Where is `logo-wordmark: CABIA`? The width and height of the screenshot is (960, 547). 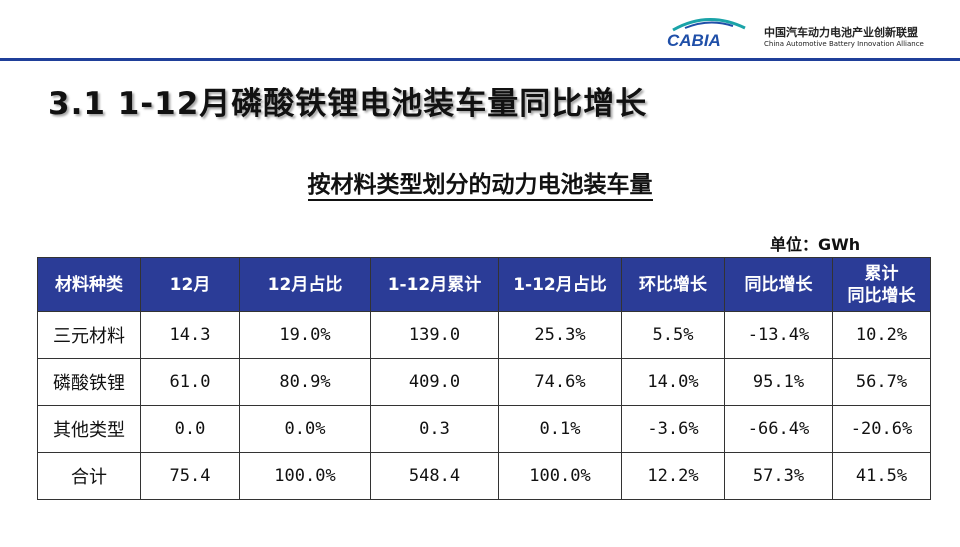
logo-wordmark: CABIA is located at coordinates (694, 40).